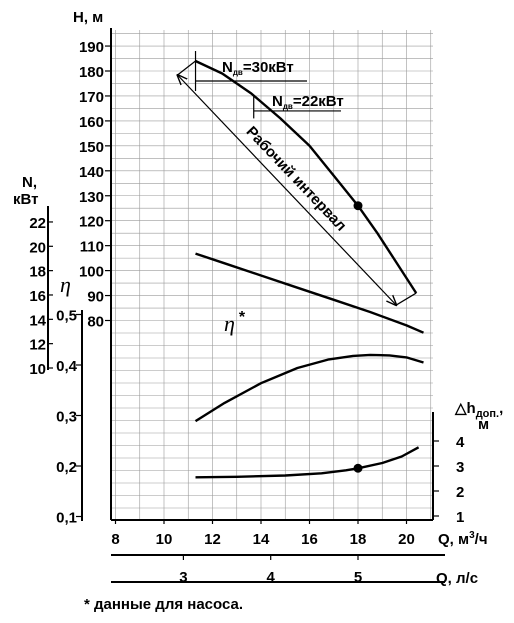 The image size is (514, 623). I want to click on series-npsh-curve, so click(307, 462).